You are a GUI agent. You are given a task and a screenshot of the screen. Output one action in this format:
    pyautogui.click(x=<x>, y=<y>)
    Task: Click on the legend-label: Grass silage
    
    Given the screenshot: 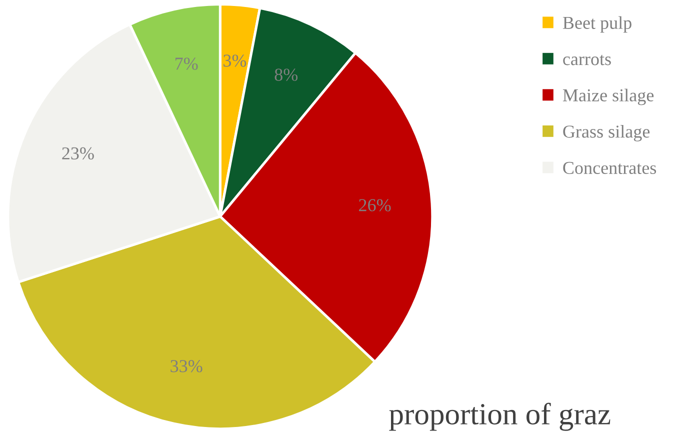 What is the action you would take?
    pyautogui.click(x=606, y=133)
    